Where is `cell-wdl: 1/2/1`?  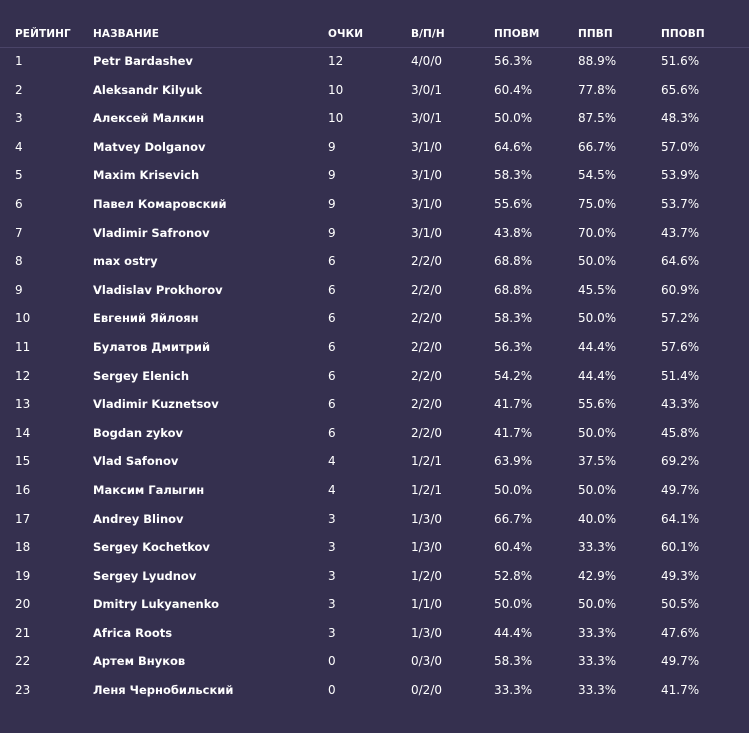
cell-wdl: 1/2/1 is located at coordinates (426, 489).